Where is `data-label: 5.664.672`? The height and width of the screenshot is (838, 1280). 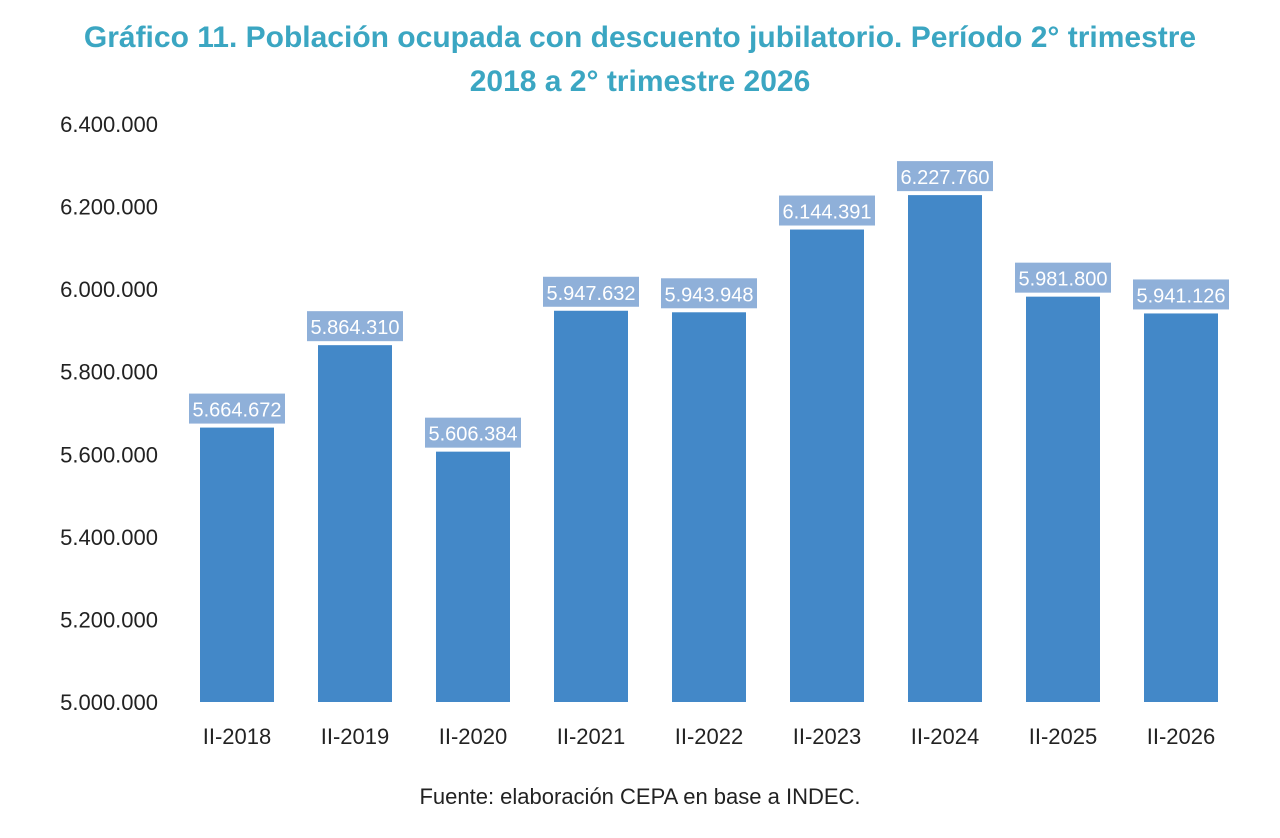 data-label: 5.664.672 is located at coordinates (237, 408).